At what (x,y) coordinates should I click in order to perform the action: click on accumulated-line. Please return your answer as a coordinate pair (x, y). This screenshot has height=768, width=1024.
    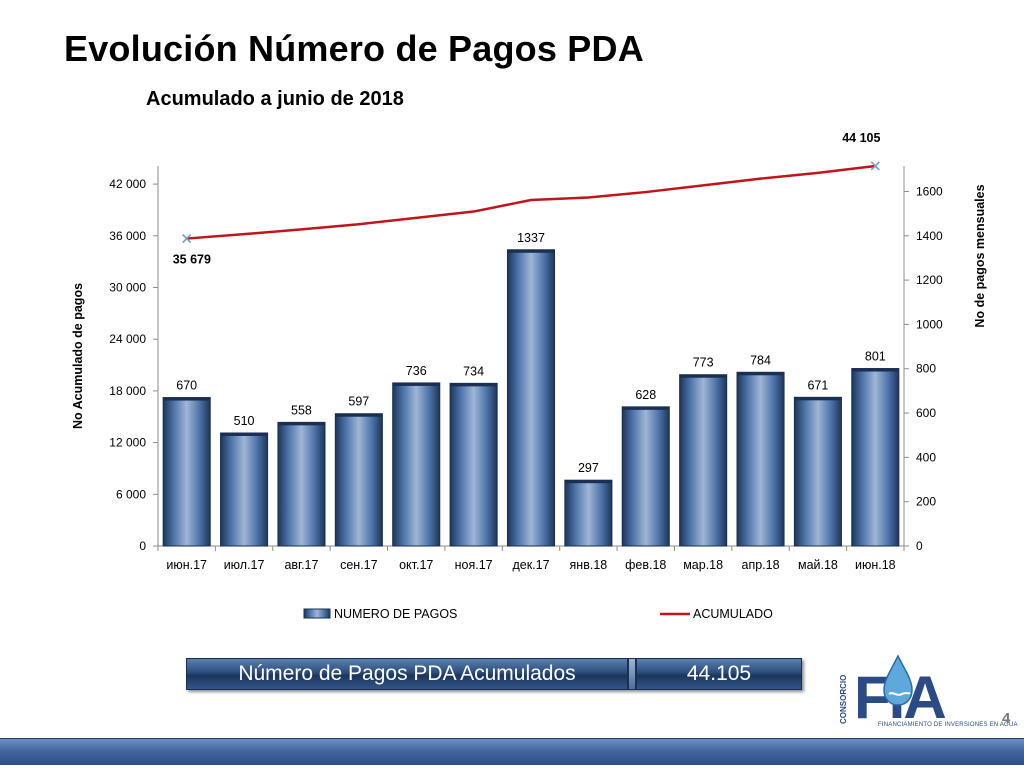
    Looking at the image, I should click on (531, 202).